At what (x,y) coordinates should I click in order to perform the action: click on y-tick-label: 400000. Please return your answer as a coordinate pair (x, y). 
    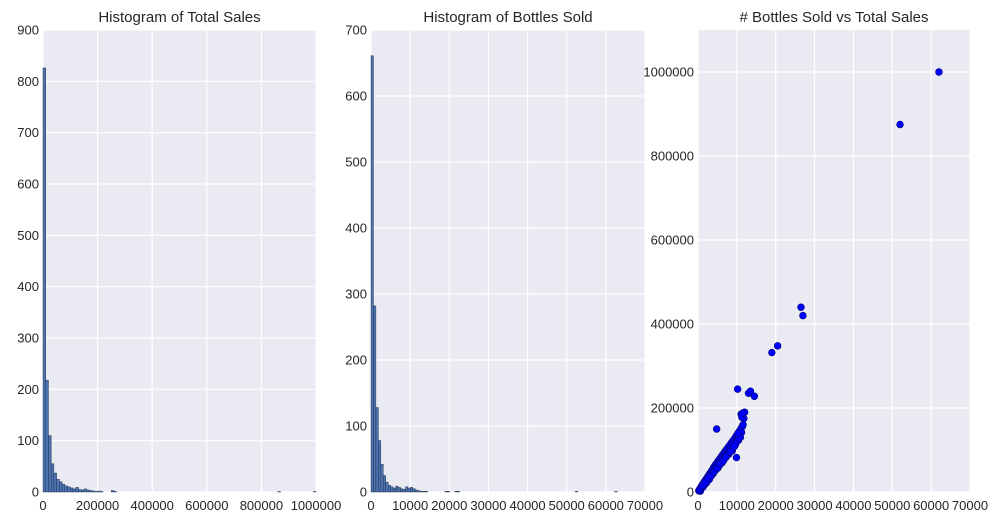
    Looking at the image, I should click on (672, 324).